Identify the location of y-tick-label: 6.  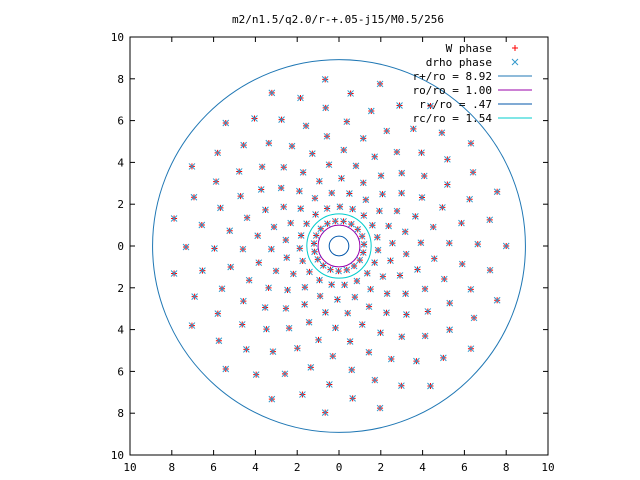
(120, 121).